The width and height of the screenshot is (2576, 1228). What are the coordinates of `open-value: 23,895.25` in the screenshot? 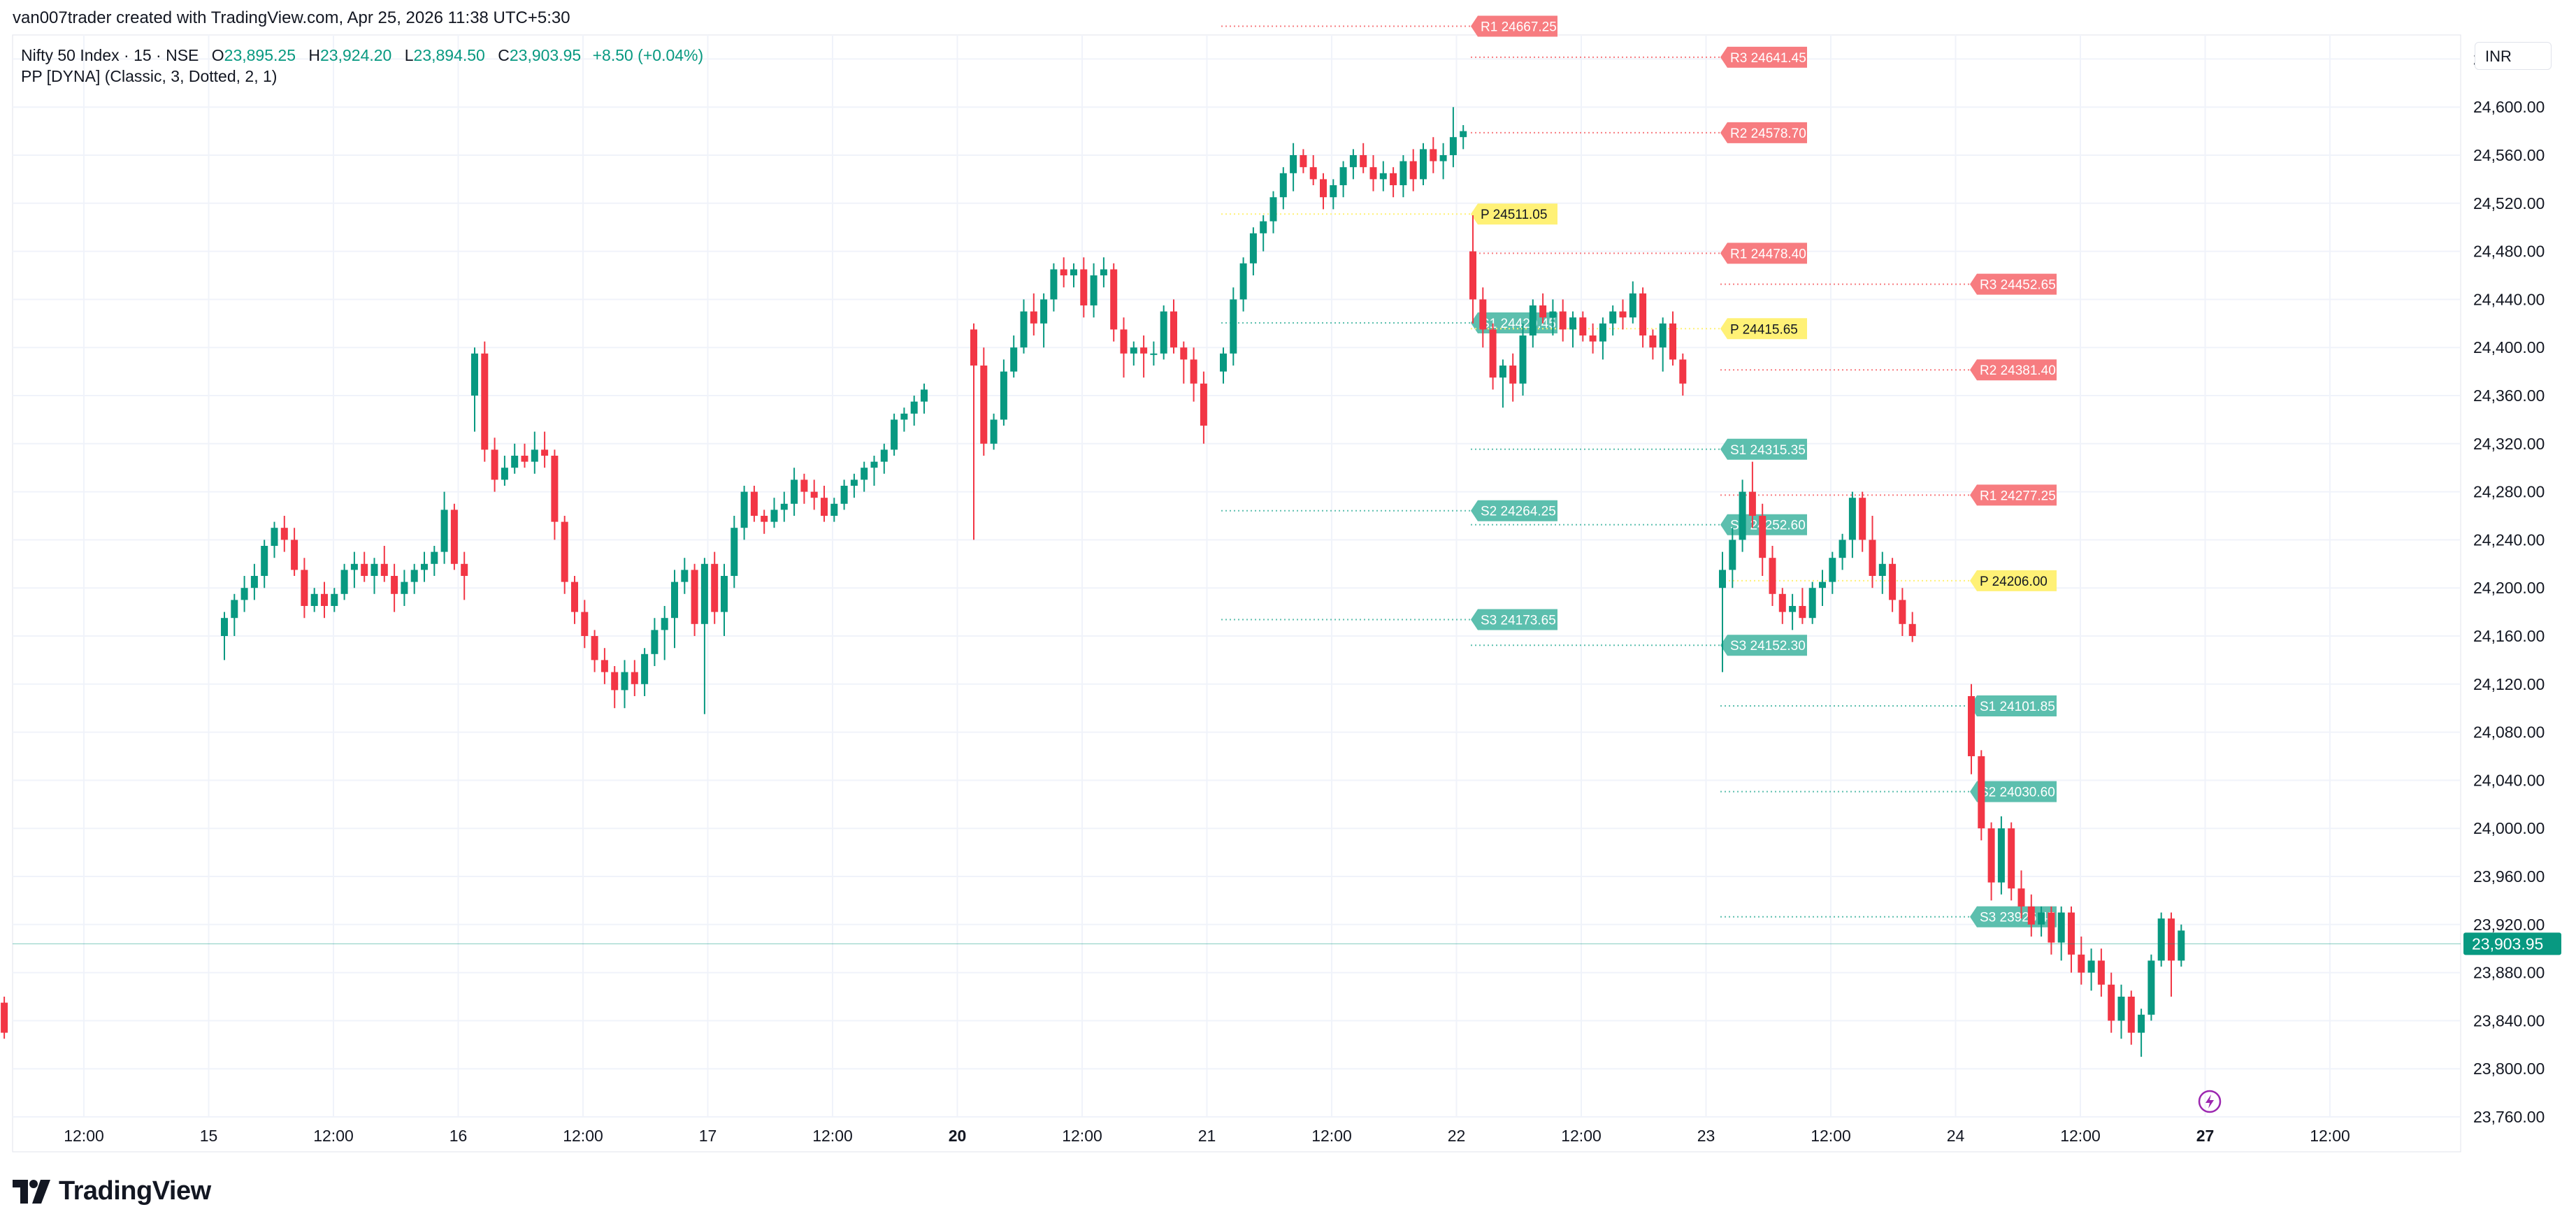 It's located at (260, 55).